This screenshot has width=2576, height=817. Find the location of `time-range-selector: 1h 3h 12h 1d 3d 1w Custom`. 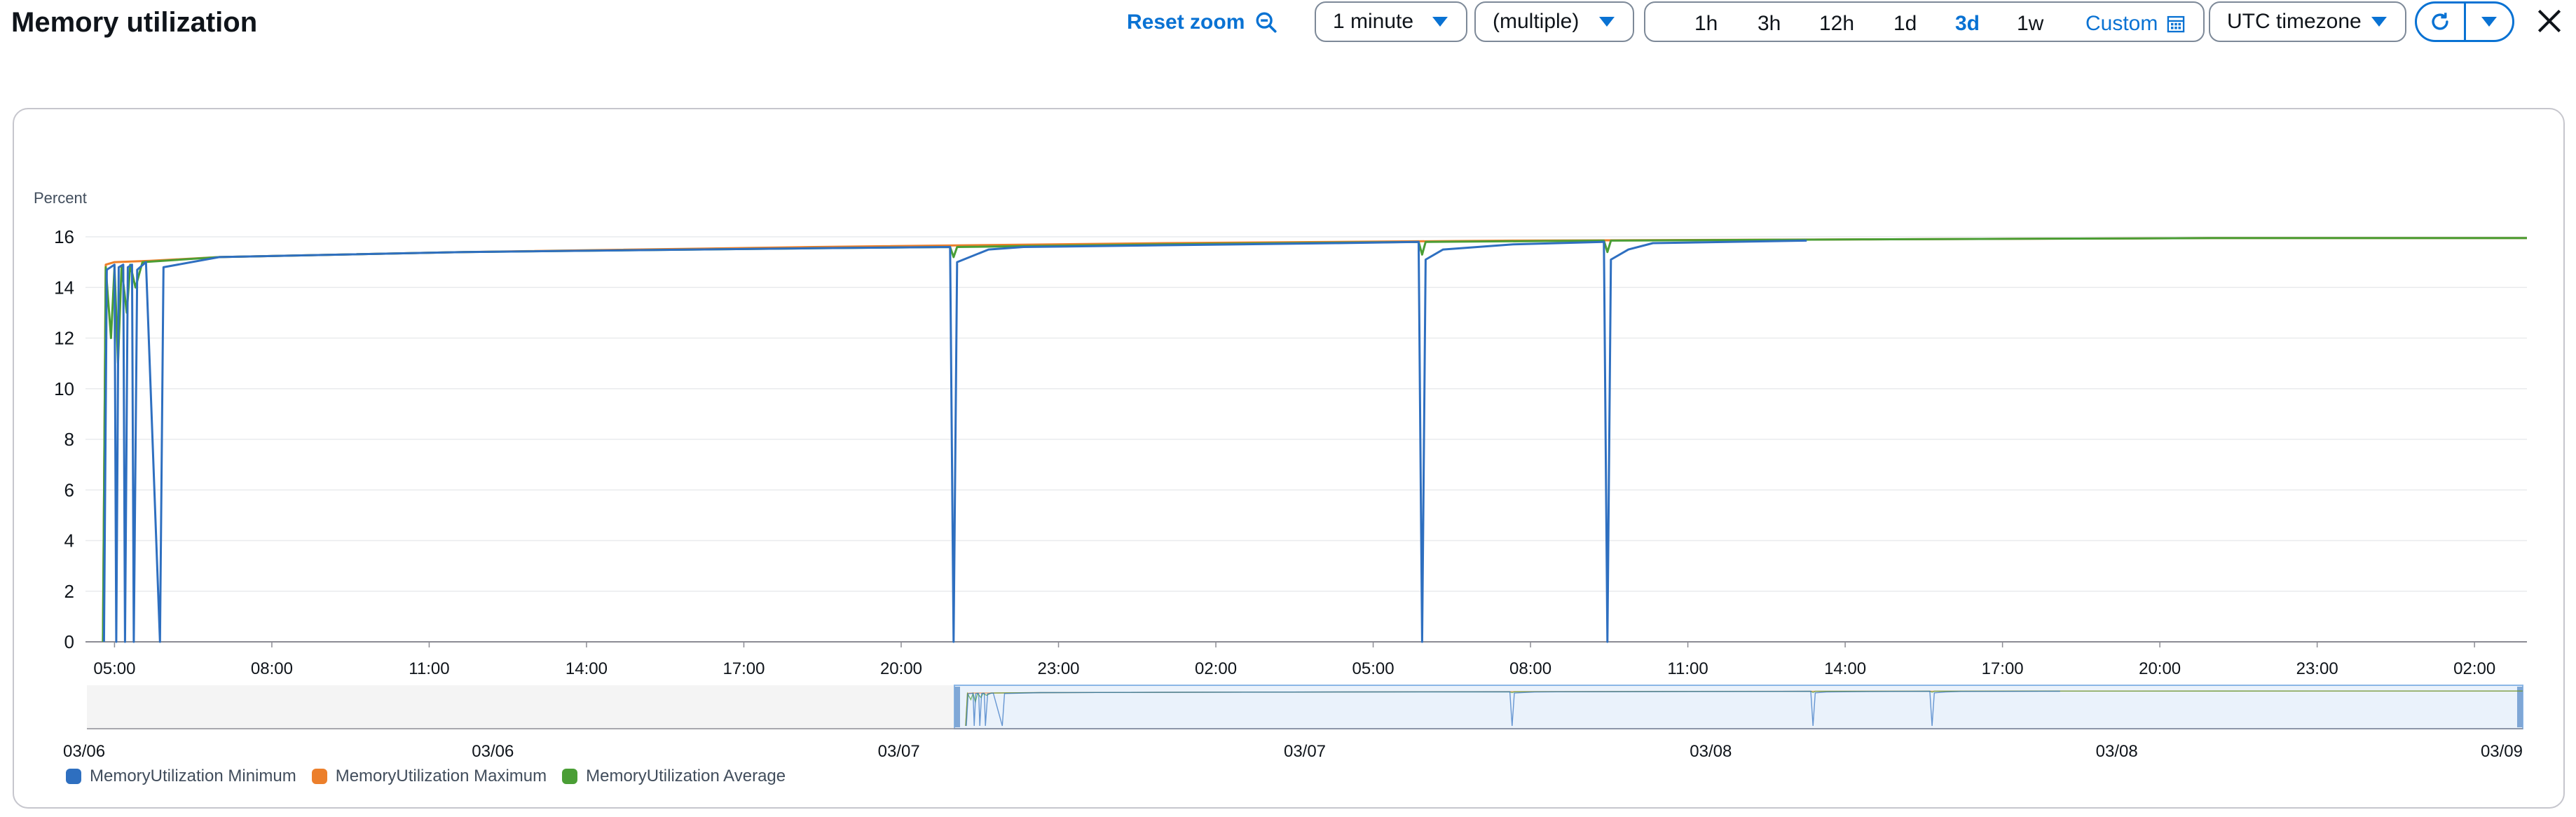

time-range-selector: 1h 3h 12h 1d 3d 1w Custom is located at coordinates (1924, 21).